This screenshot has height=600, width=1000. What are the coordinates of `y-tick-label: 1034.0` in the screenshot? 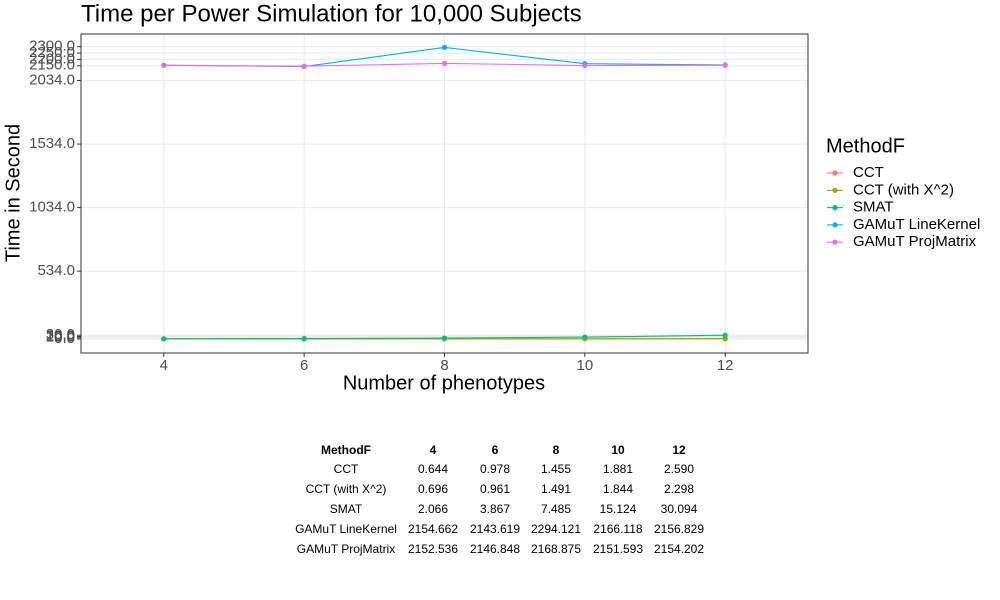 It's located at (52, 207).